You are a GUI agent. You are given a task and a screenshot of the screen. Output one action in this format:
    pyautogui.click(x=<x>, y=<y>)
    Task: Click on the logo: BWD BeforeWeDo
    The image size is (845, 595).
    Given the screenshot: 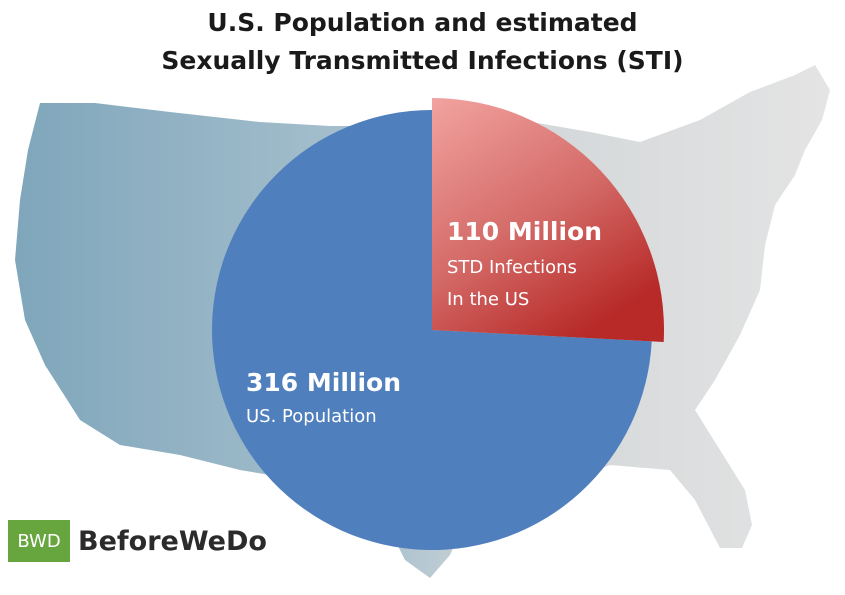 What is the action you would take?
    pyautogui.click(x=137, y=541)
    